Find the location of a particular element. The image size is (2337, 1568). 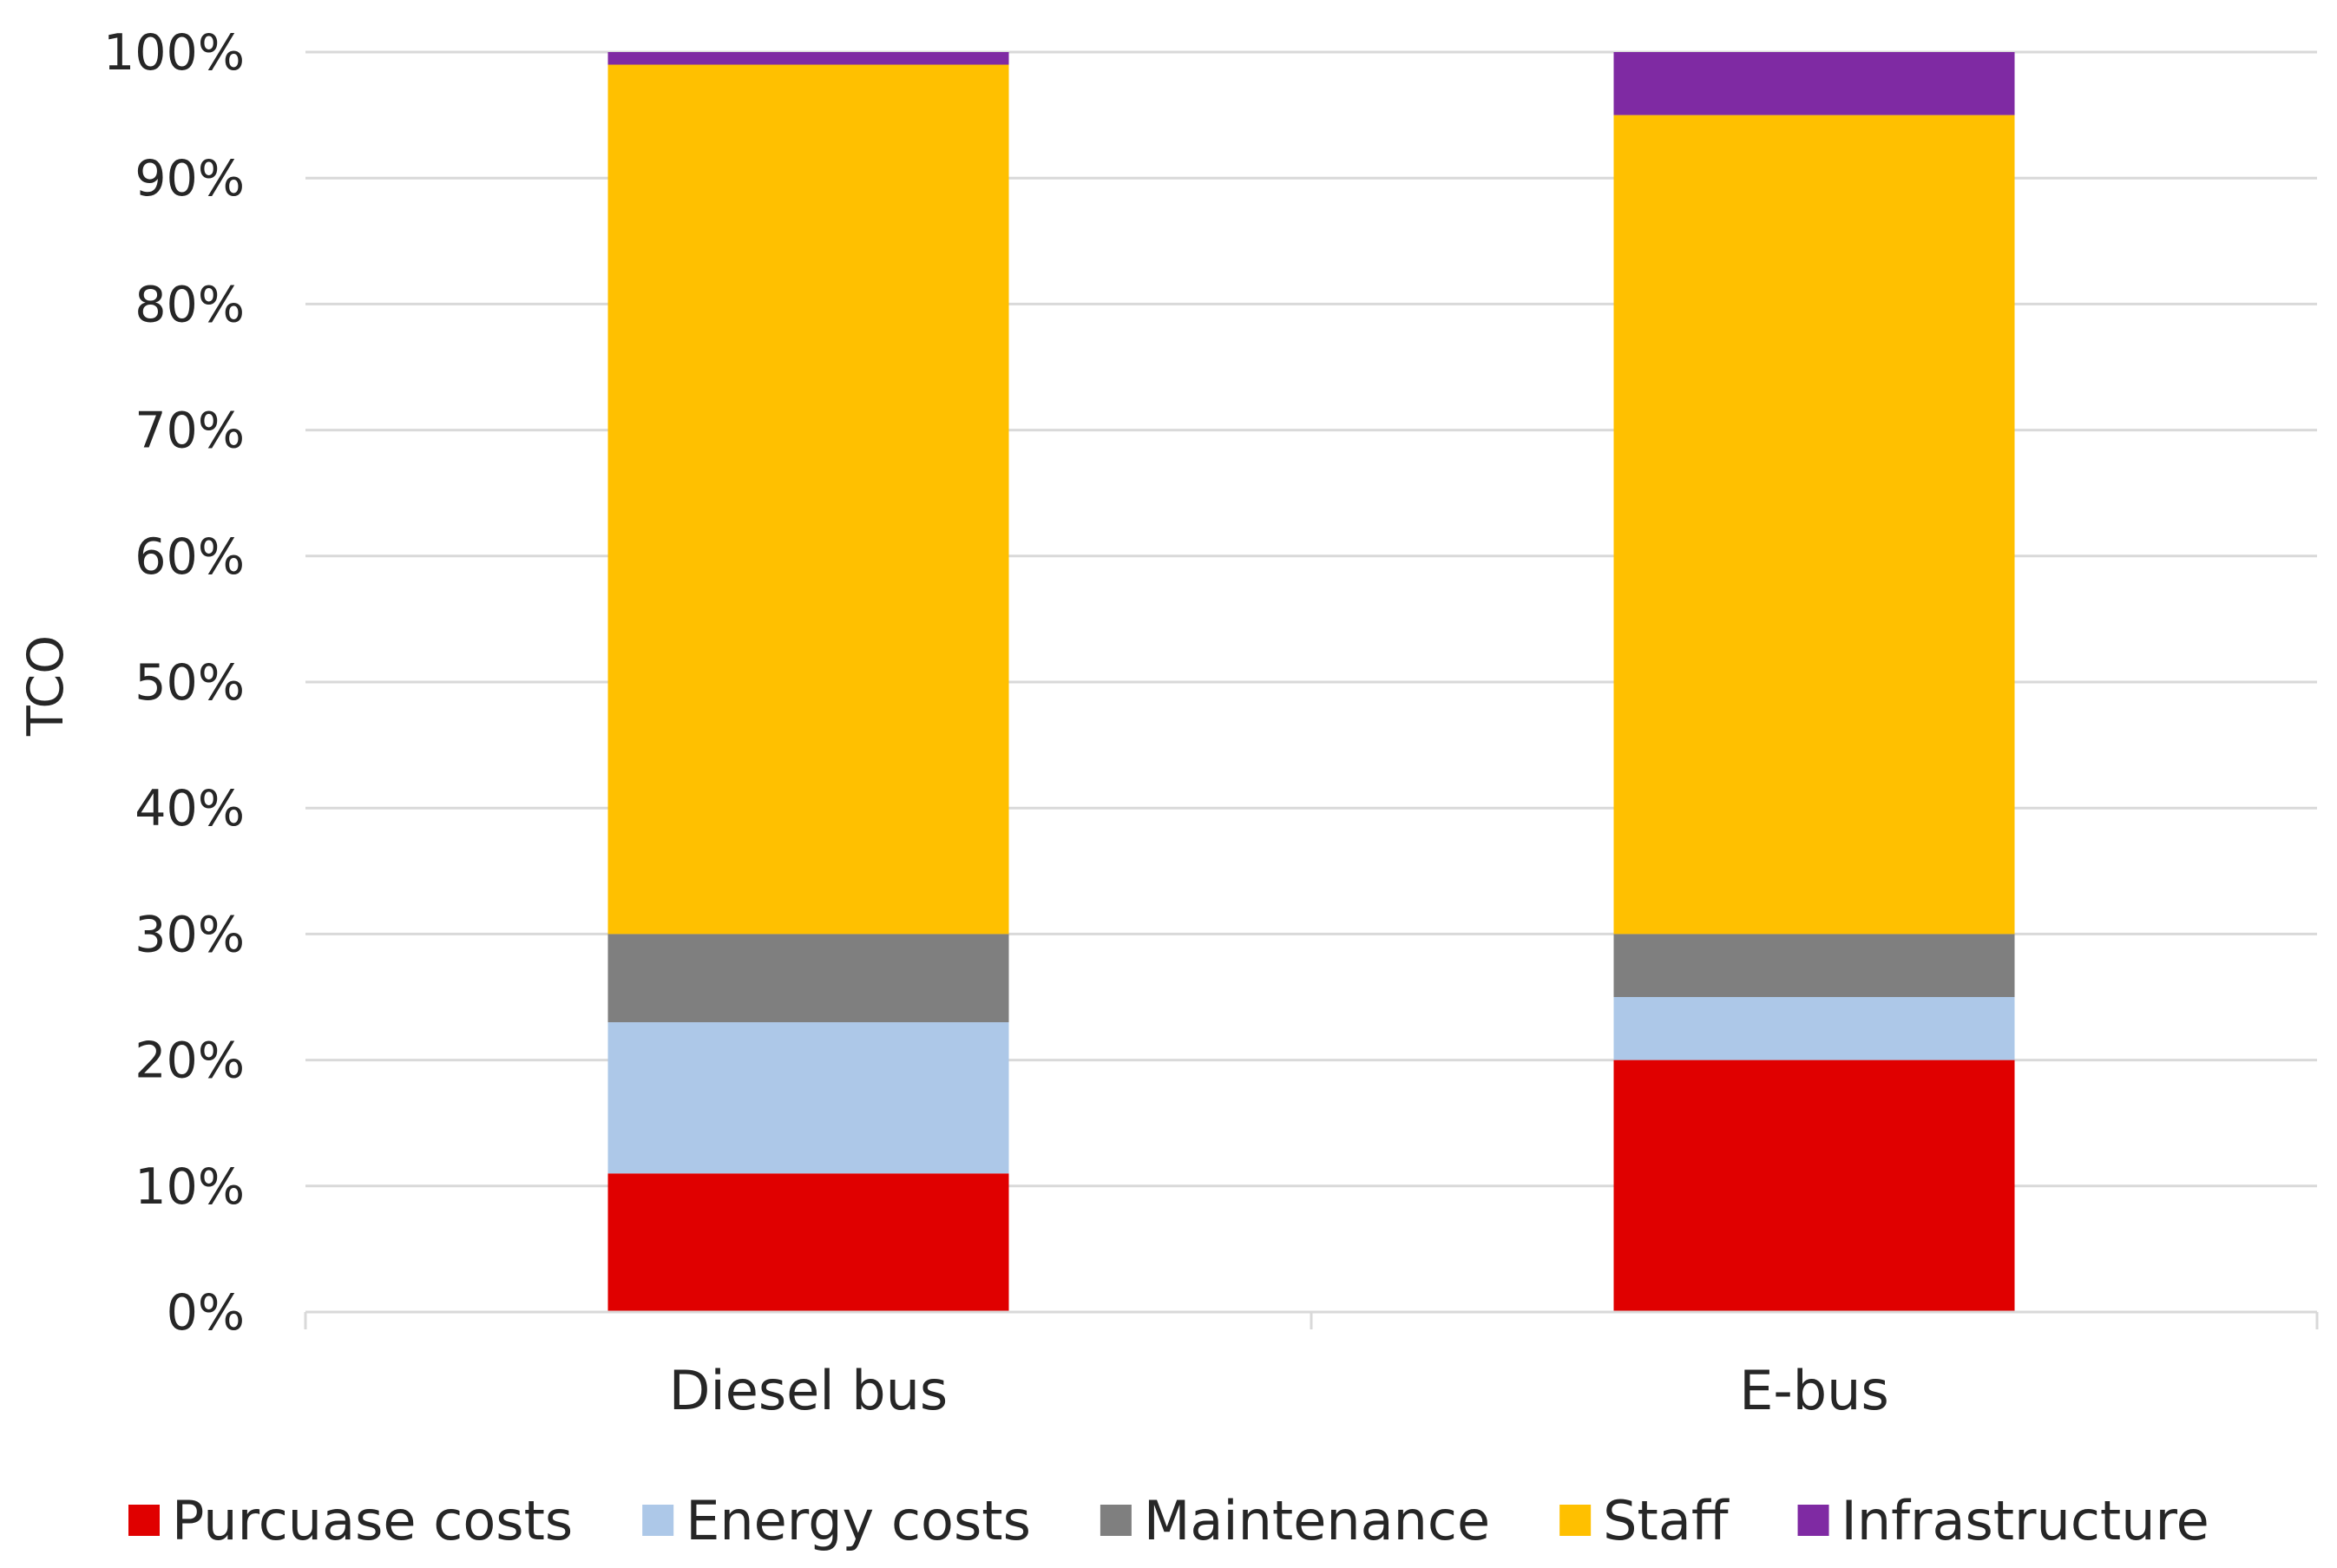

y-tick-label: 10% is located at coordinates (190, 1187).